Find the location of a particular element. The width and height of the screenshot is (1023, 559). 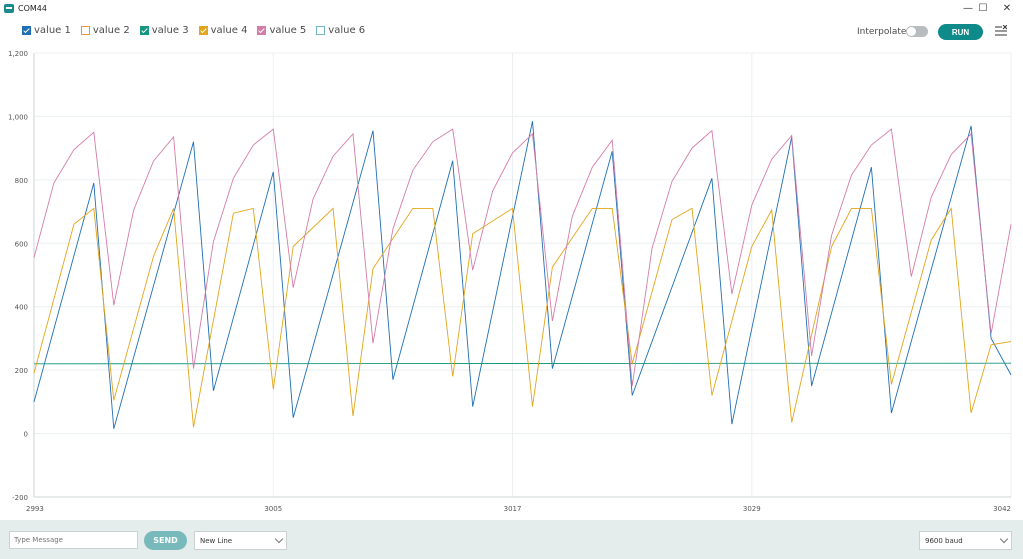

x-tick-label: 3042 is located at coordinates (1002, 509).